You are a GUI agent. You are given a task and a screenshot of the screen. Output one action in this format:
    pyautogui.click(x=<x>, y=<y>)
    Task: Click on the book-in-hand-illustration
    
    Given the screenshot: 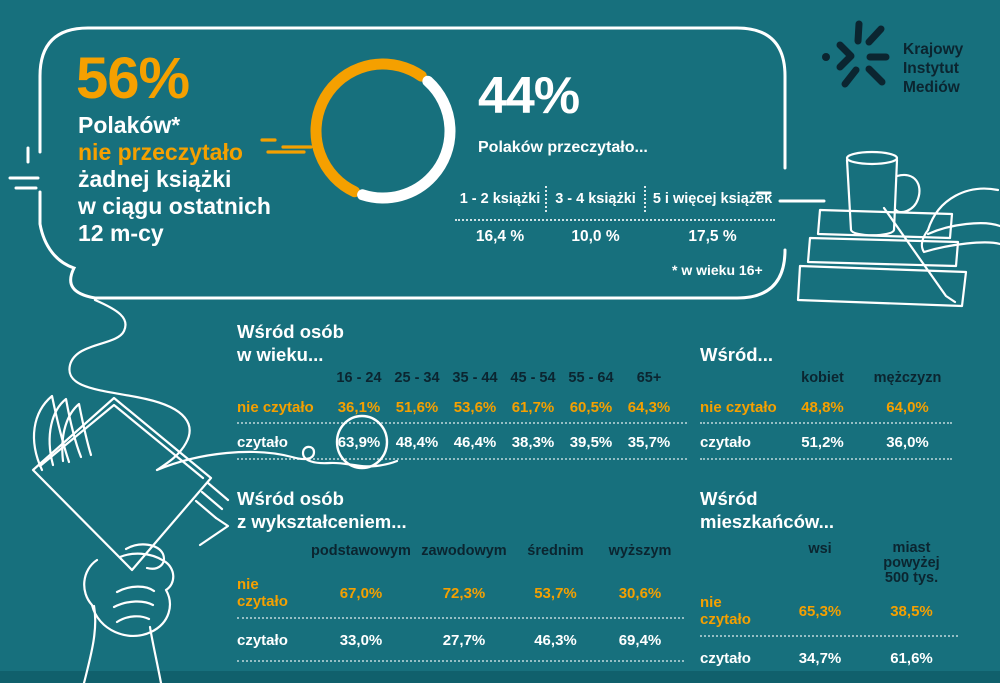 What is the action you would take?
    pyautogui.click(x=130, y=538)
    